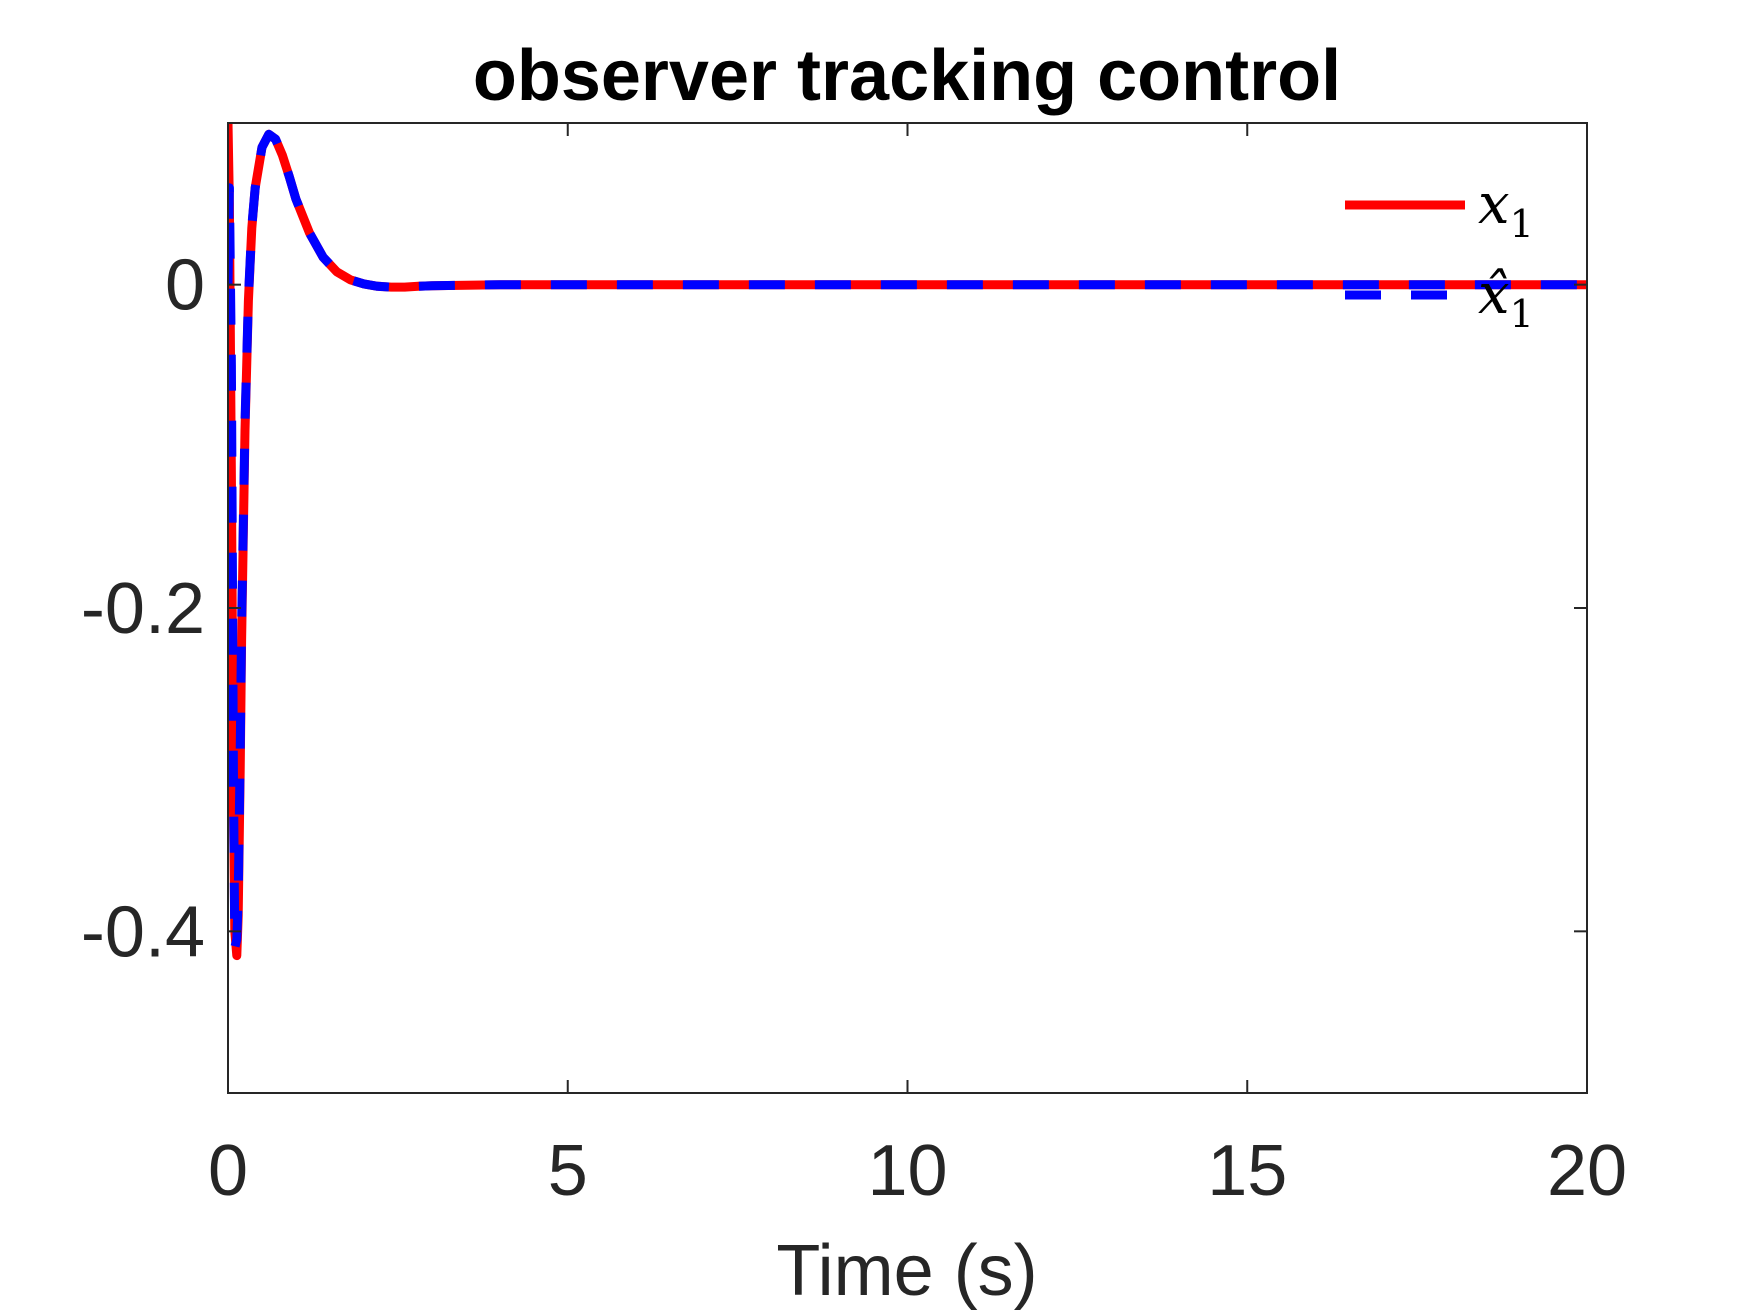 The height and width of the screenshot is (1313, 1750). I want to click on legend: x1x̂1, so click(1439, 254).